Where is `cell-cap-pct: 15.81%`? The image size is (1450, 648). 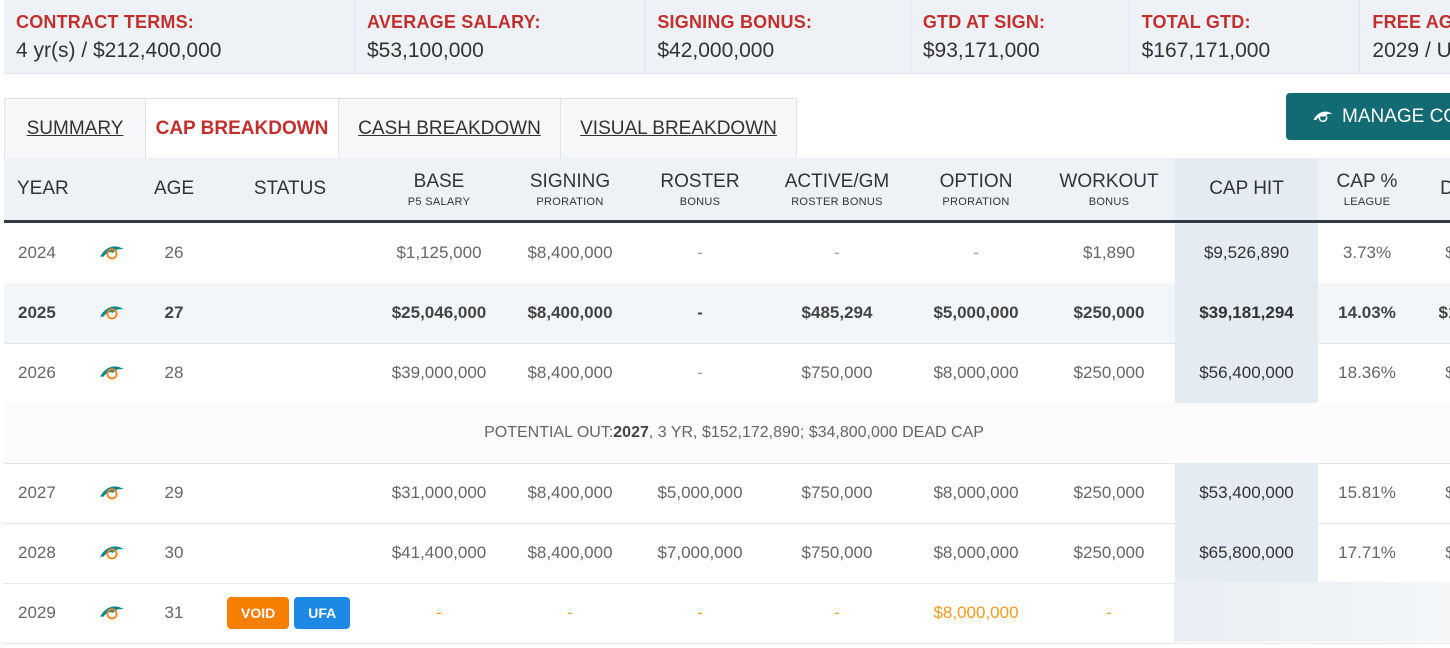
cell-cap-pct: 15.81% is located at coordinates (1367, 492).